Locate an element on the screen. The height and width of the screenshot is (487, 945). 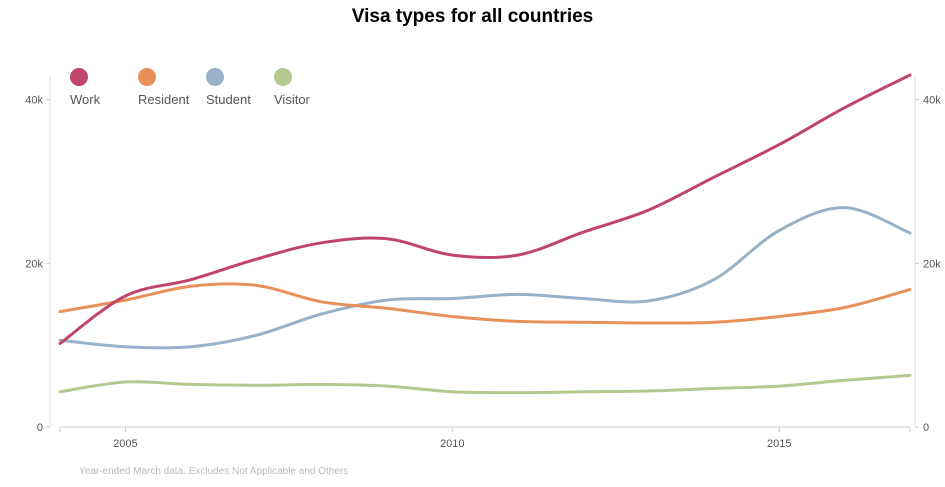
legend-label-work: Work is located at coordinates (85, 99).